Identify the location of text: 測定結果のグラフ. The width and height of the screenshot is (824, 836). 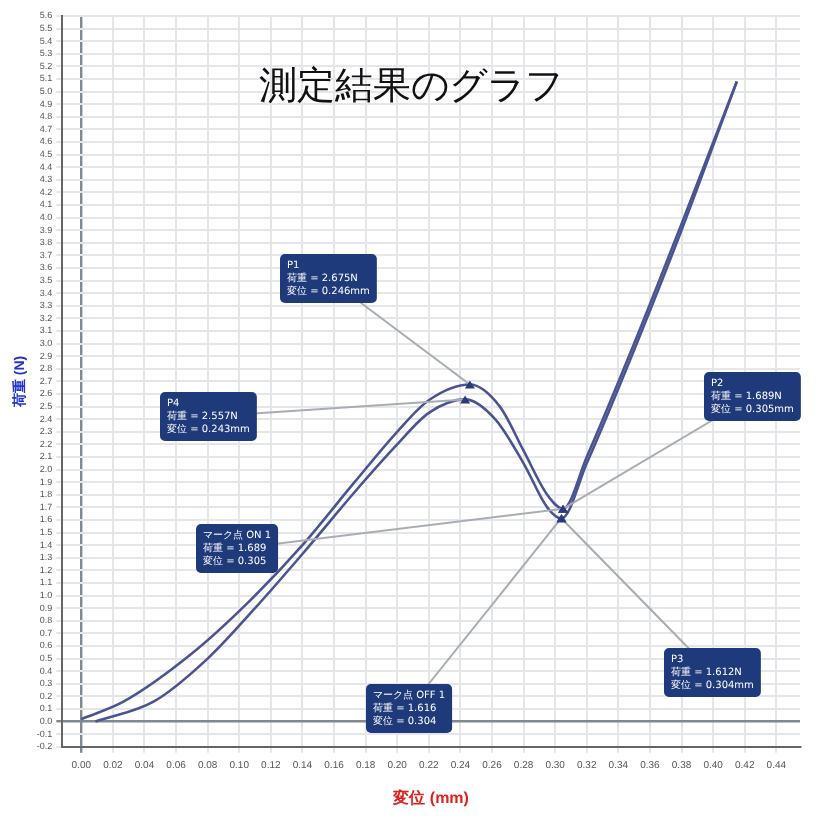
(411, 85).